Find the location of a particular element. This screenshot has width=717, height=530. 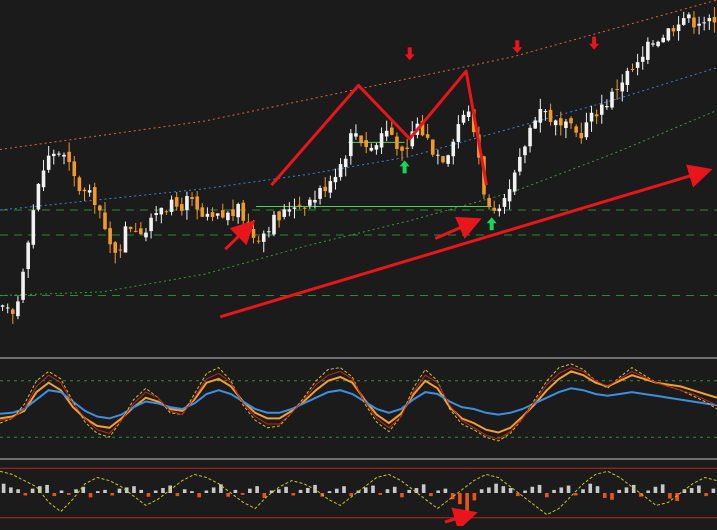

oscillator-panel is located at coordinates (358, 402).